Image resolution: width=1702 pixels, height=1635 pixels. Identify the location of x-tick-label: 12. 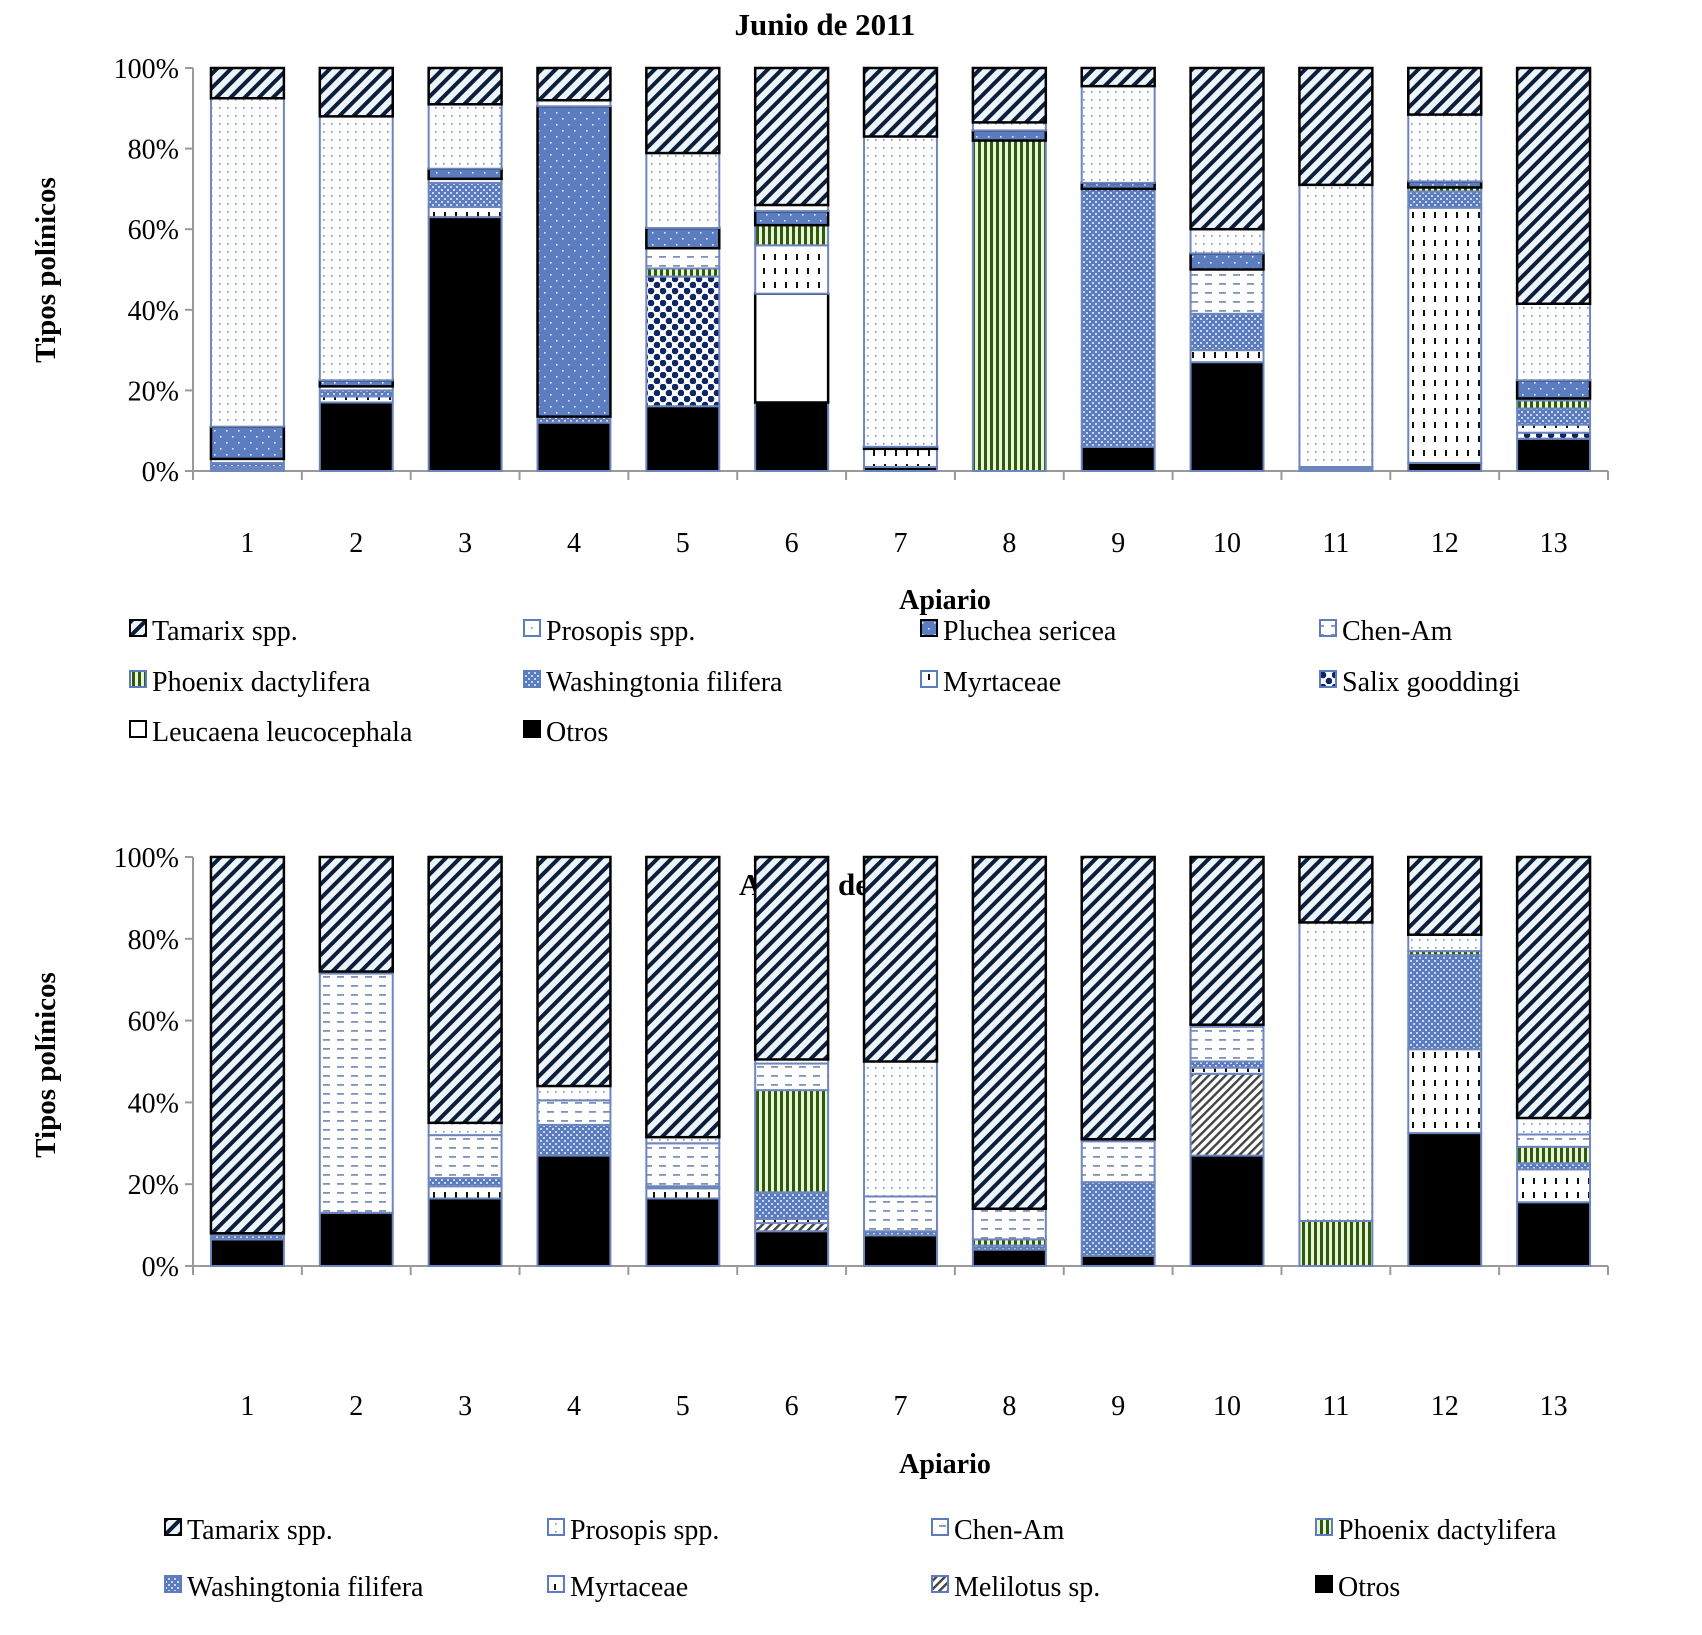
(1445, 543).